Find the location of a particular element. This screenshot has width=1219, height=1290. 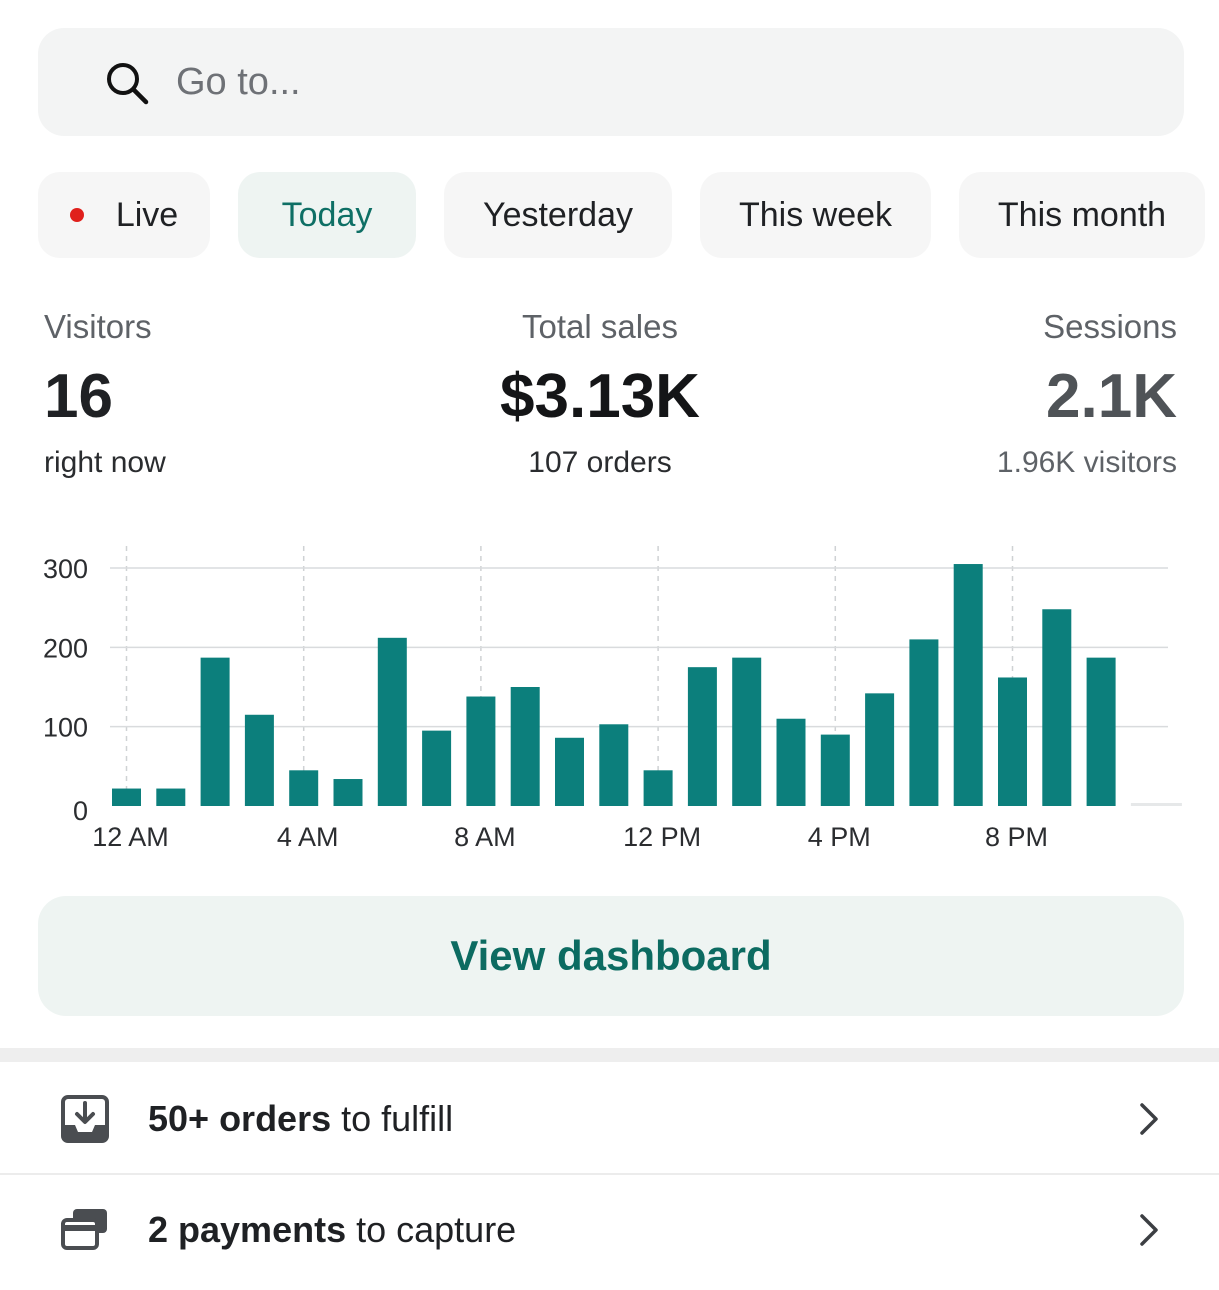

payments-to-capture-row: 2 payments to capture is located at coordinates (609, 1230).